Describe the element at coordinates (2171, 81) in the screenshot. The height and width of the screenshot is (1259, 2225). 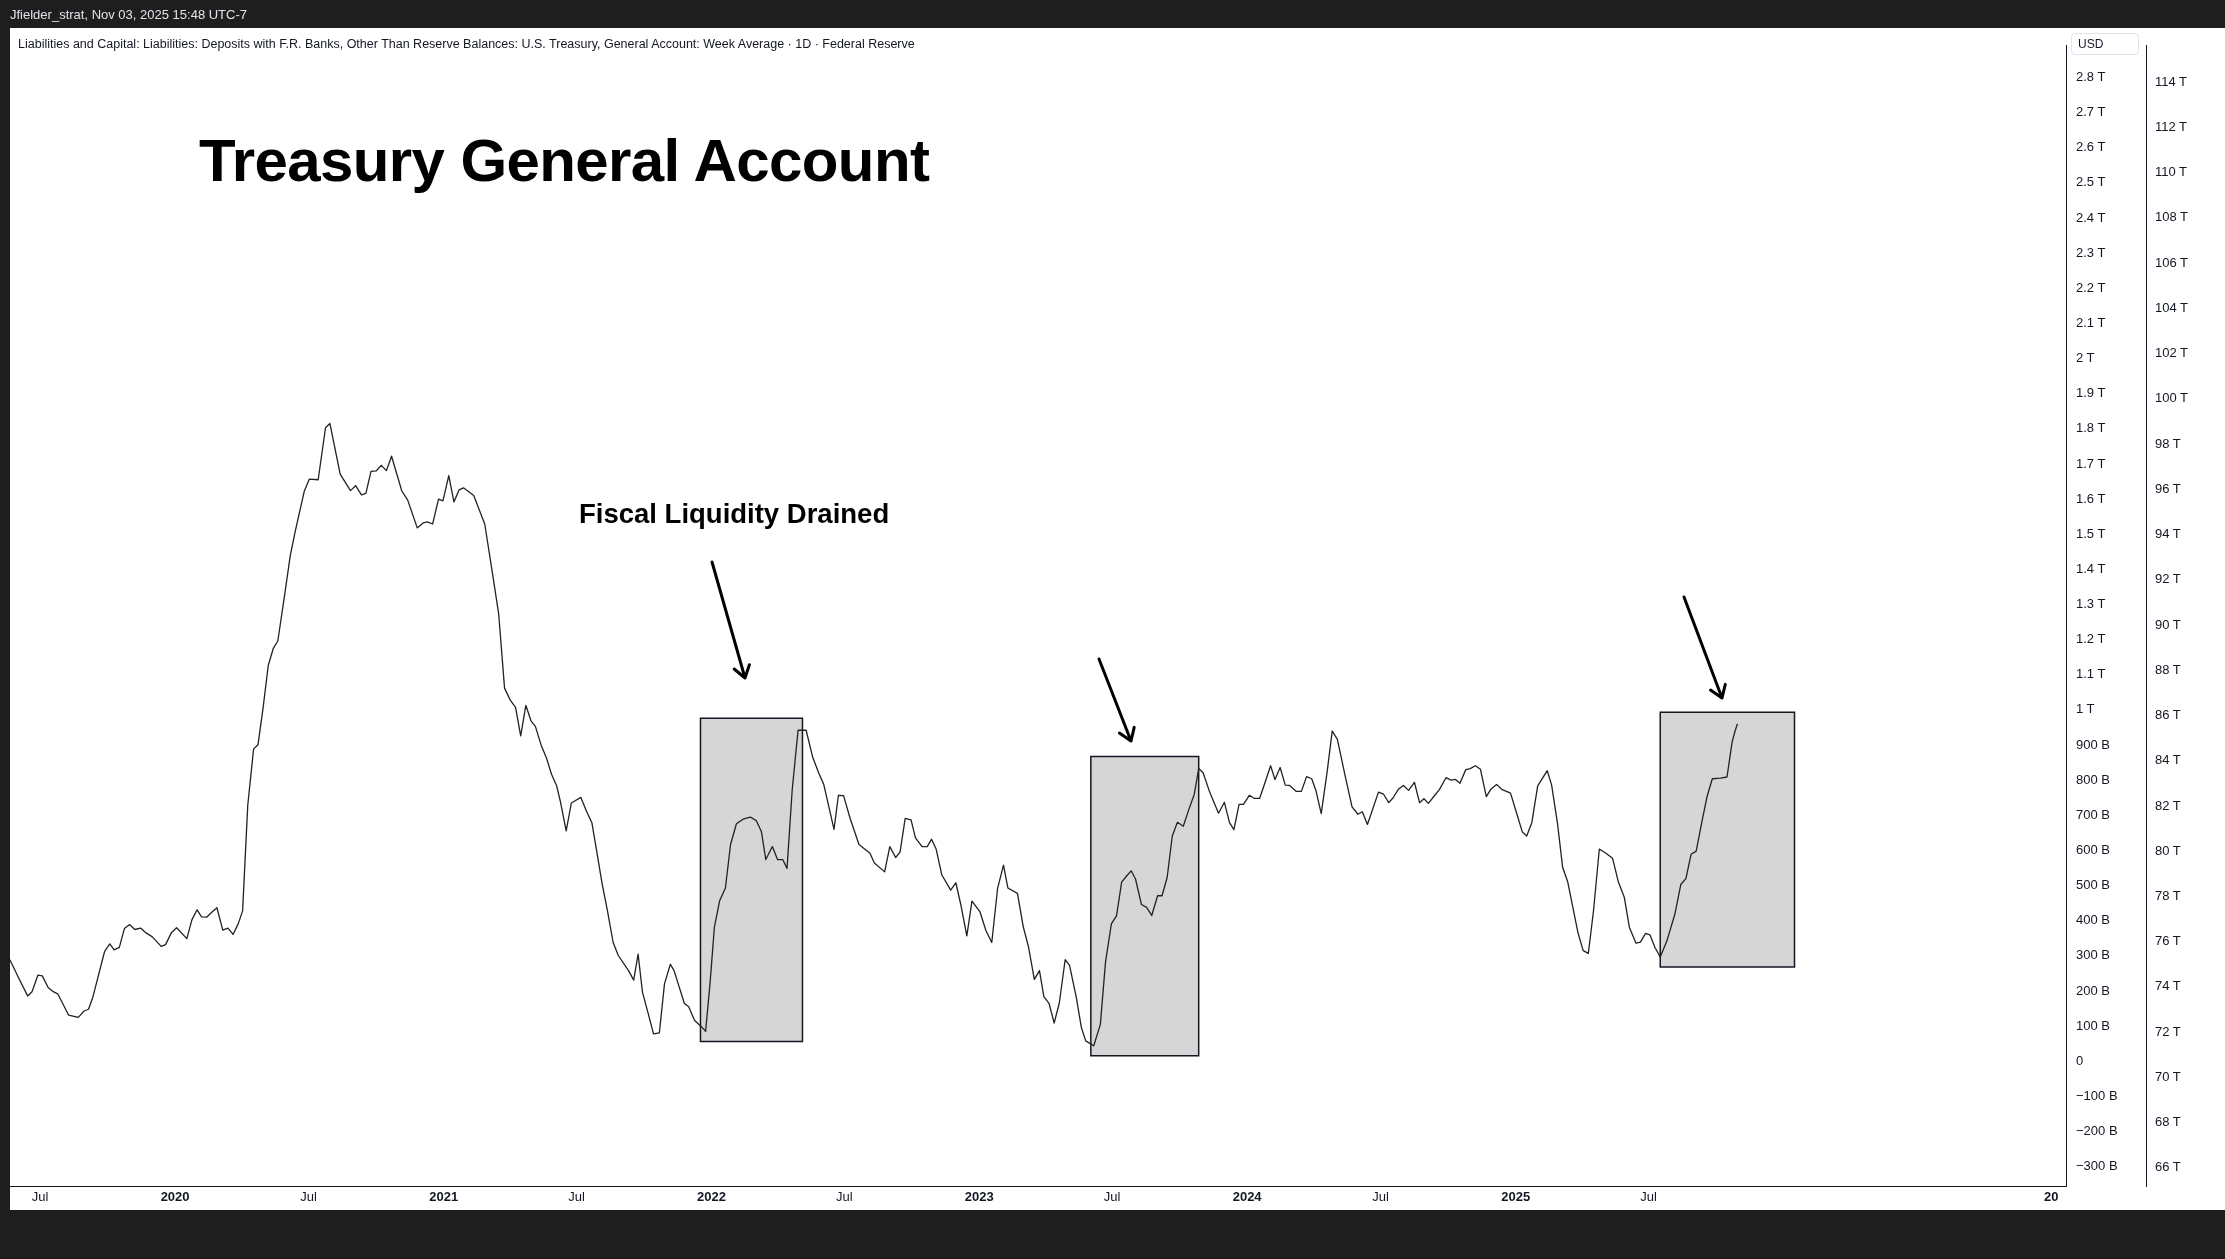
I see `y2-tick-label: 114 T` at that location.